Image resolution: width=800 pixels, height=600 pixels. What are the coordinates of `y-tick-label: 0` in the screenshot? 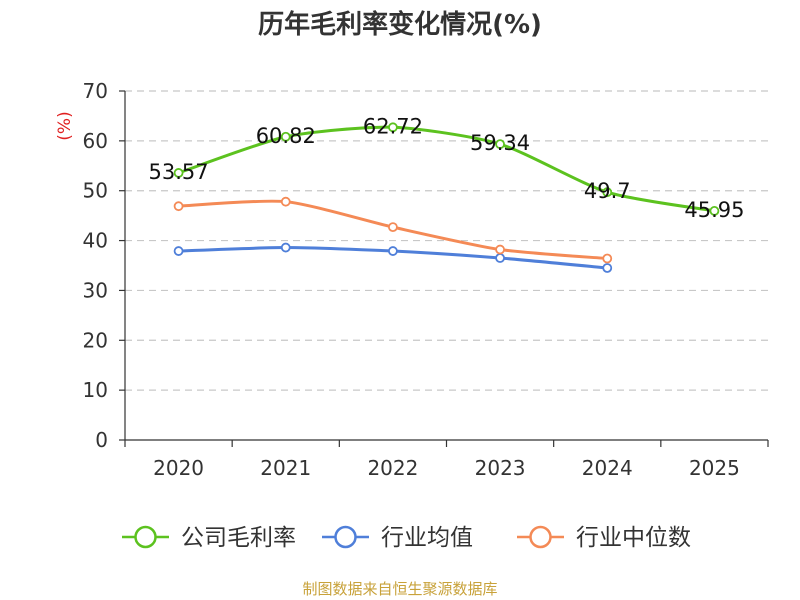 It's located at (101, 440).